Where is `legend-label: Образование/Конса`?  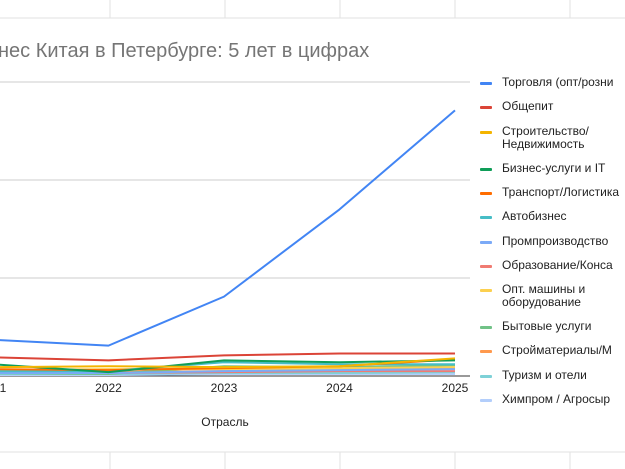 legend-label: Образование/Конса is located at coordinates (557, 264).